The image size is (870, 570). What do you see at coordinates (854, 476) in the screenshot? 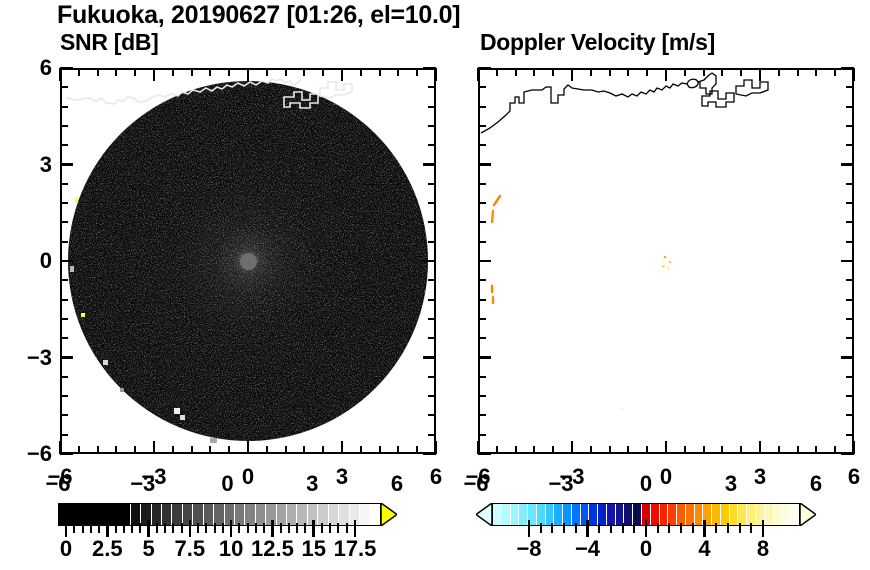
I see `doppler-xlabel: 6` at bounding box center [854, 476].